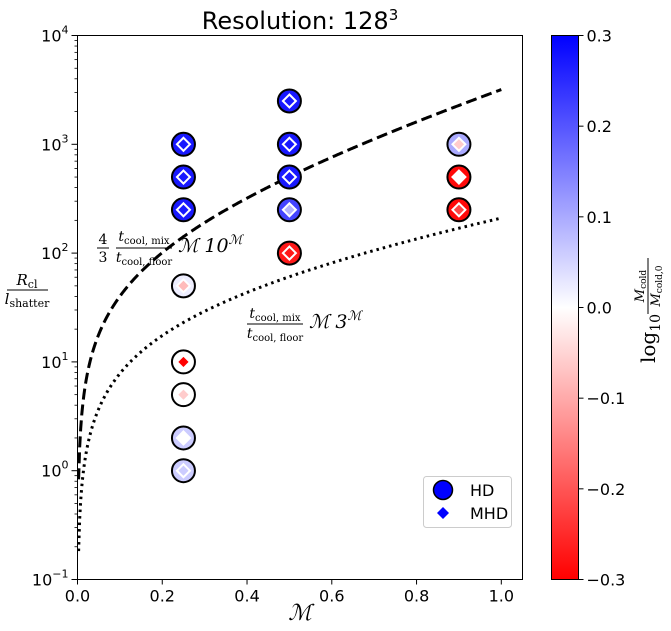 The width and height of the screenshot is (671, 631). What do you see at coordinates (656, 323) in the screenshot?
I see `colorbar-label-sub: 10` at bounding box center [656, 323].